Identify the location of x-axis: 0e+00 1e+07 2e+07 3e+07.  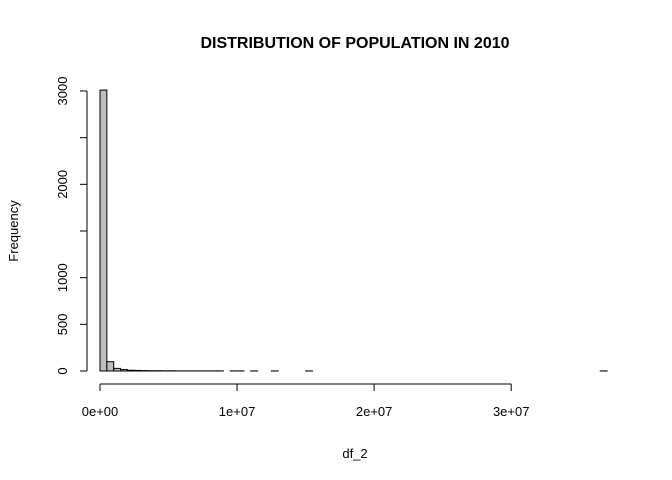
(306, 401).